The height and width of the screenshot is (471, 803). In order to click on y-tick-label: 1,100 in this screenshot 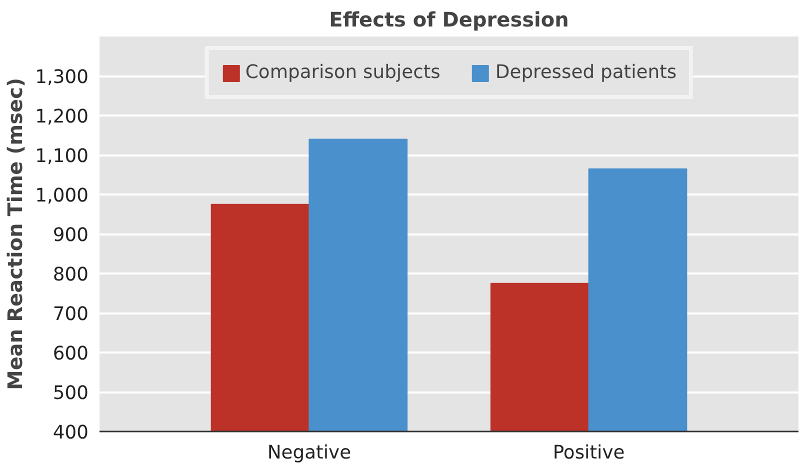, I will do `click(62, 156)`.